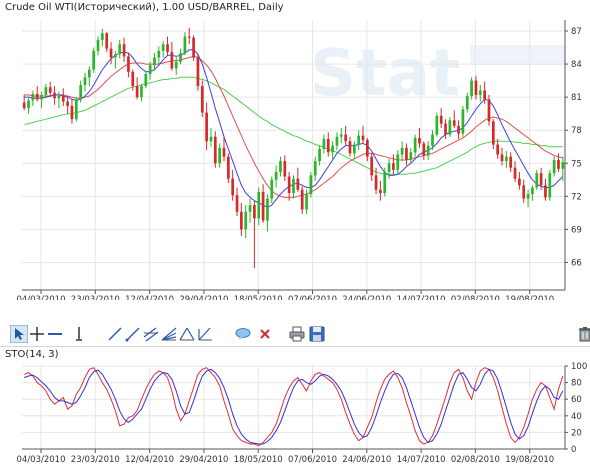  Describe the element at coordinates (576, 384) in the screenshot. I see `sto-y-tick-label: 80` at that location.